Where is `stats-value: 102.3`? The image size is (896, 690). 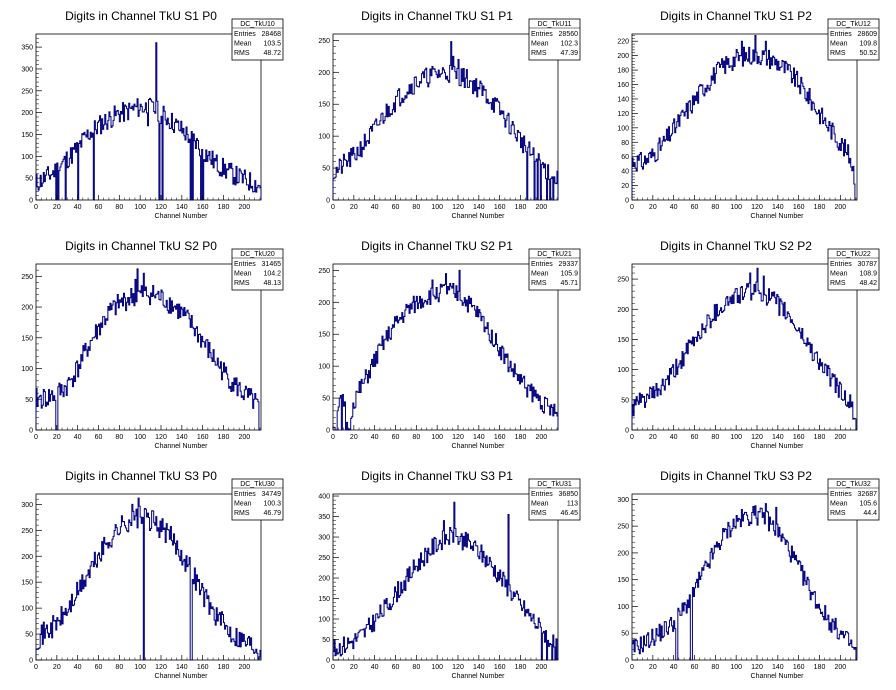
stats-value: 102.3 is located at coordinates (569, 44).